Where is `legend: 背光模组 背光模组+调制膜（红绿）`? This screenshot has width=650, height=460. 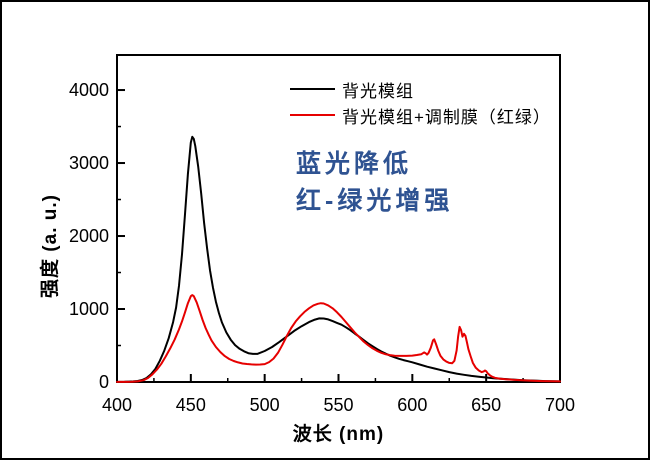 legend: 背光模组 背光模组+调制膜（红绿） is located at coordinates (420, 103).